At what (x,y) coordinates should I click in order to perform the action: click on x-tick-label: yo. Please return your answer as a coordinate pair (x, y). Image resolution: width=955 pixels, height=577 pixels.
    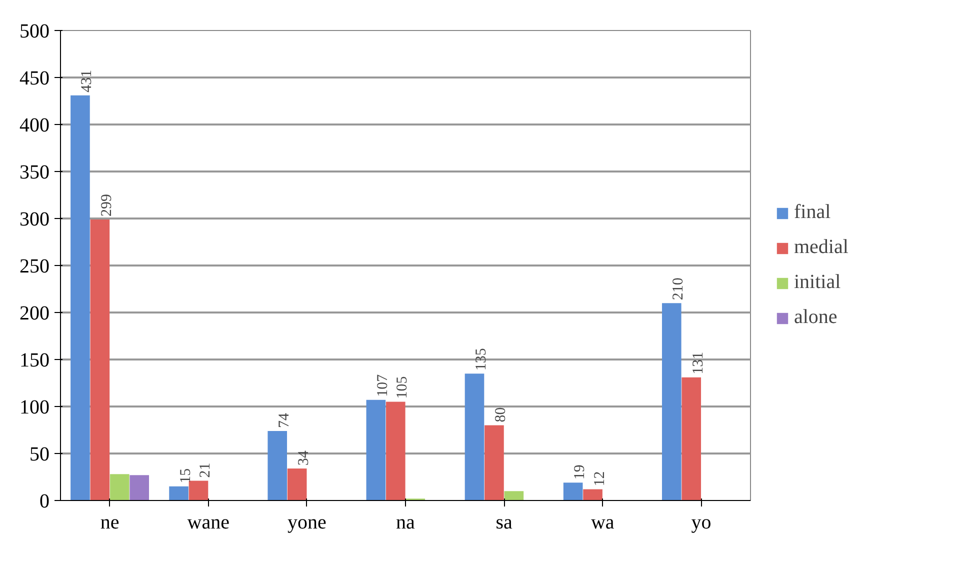
    Looking at the image, I should click on (701, 523).